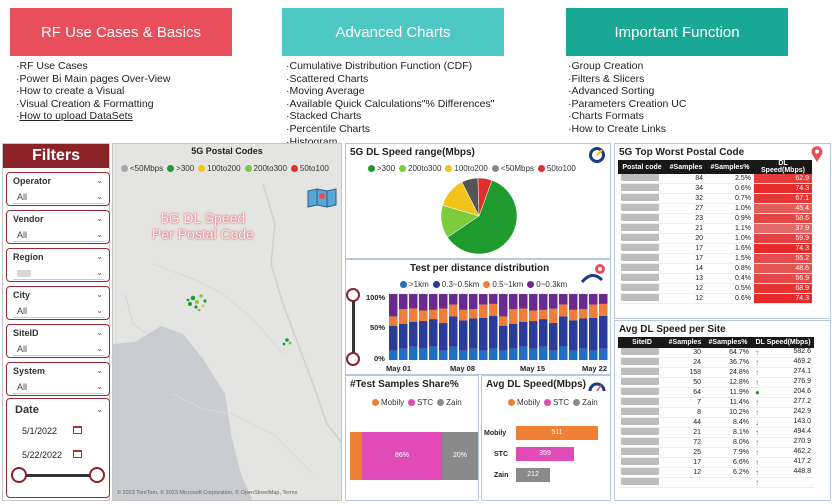  What do you see at coordinates (716, 393) in the screenshot?
I see `table-row: 64 11.9% ● 204.6` at bounding box center [716, 393].